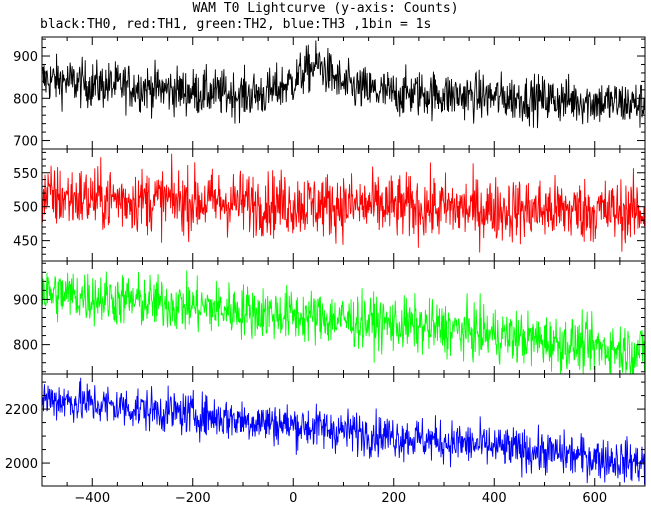  Describe the element at coordinates (92, 498) in the screenshot. I see `x-tick-label: −400` at that location.